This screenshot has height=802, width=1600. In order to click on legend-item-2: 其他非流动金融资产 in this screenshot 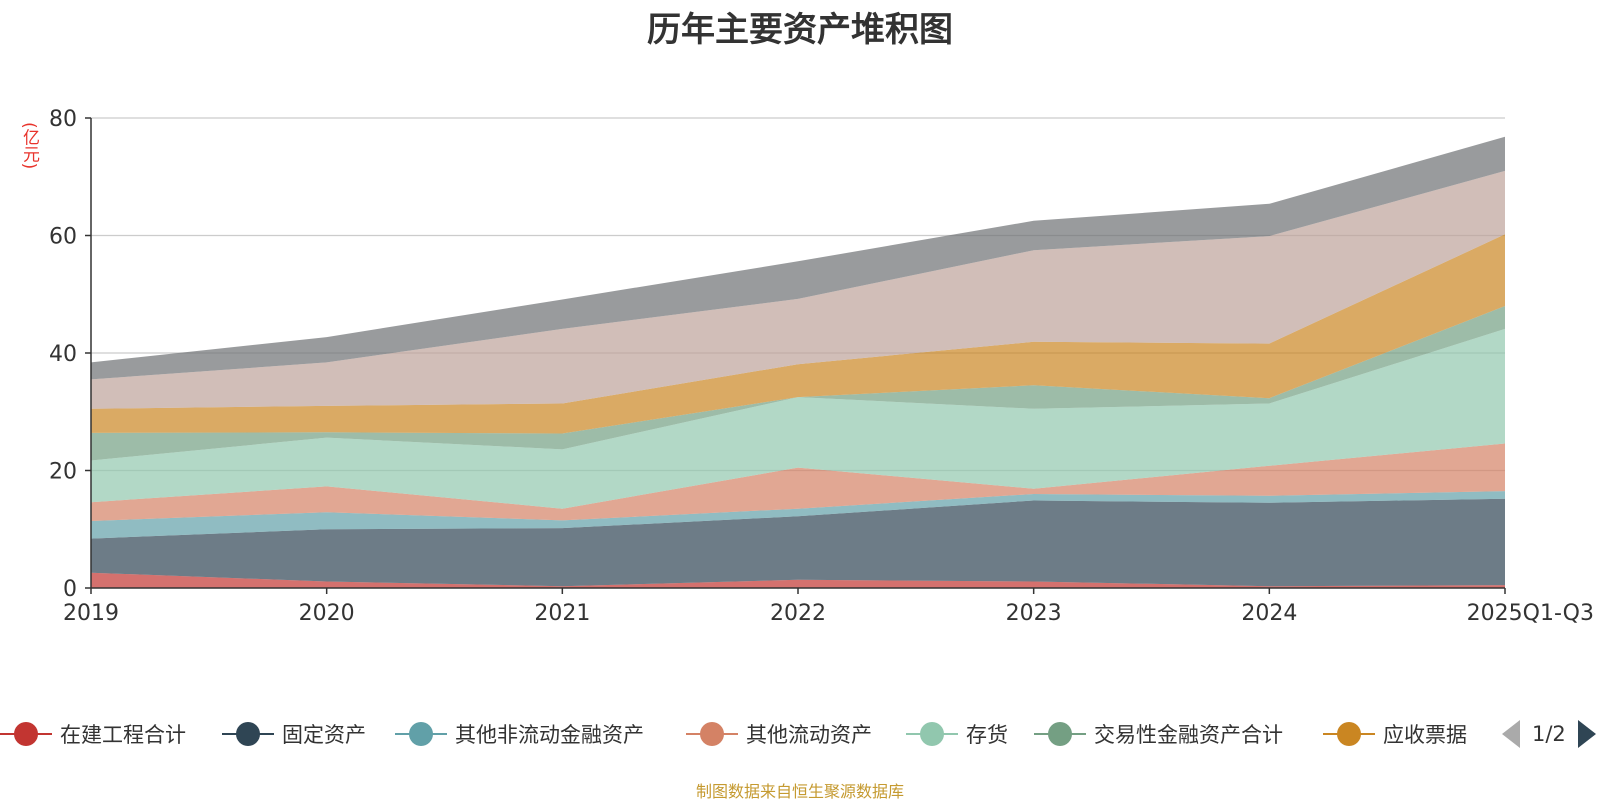, I will do `click(519, 734)`.